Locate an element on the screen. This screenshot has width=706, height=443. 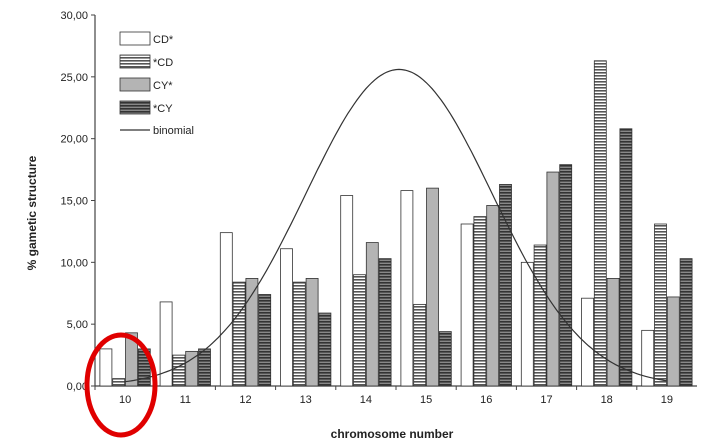
legend: CD* *CD CY* *CY binomial is located at coordinates (156, 84).